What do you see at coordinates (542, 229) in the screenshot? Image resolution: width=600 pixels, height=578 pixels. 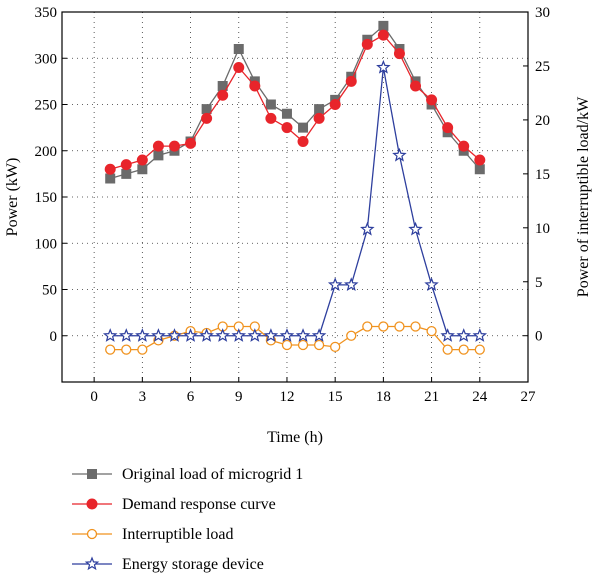 I see `y2-tick-label: 10` at bounding box center [542, 229].